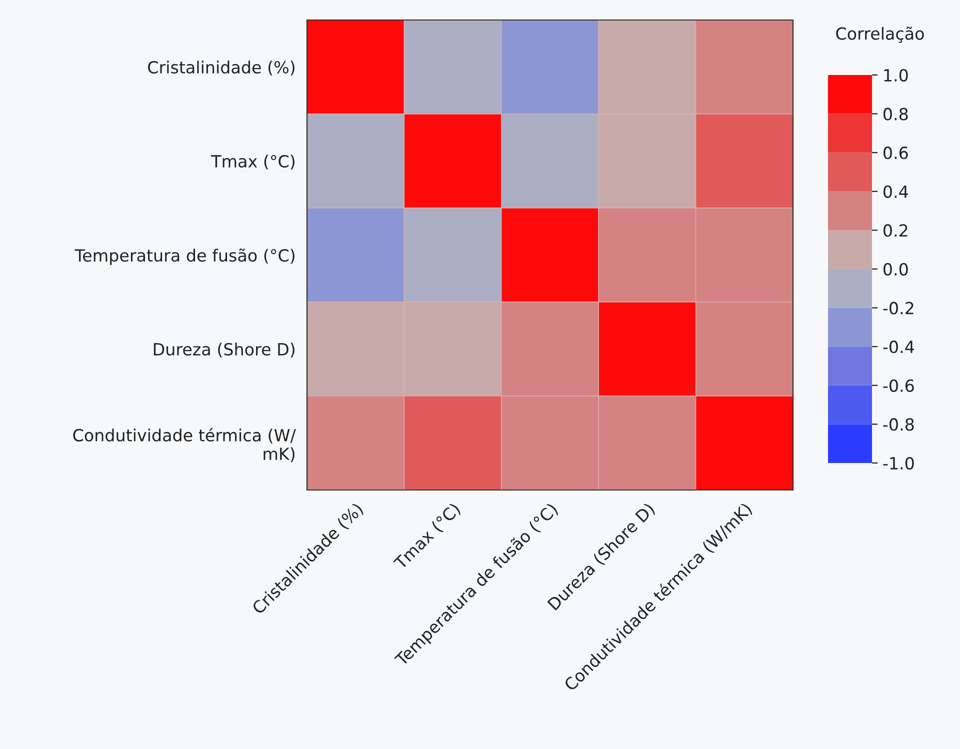 The width and height of the screenshot is (960, 749). What do you see at coordinates (224, 350) in the screenshot?
I see `y-tick-label: Dureza (Shore D)` at bounding box center [224, 350].